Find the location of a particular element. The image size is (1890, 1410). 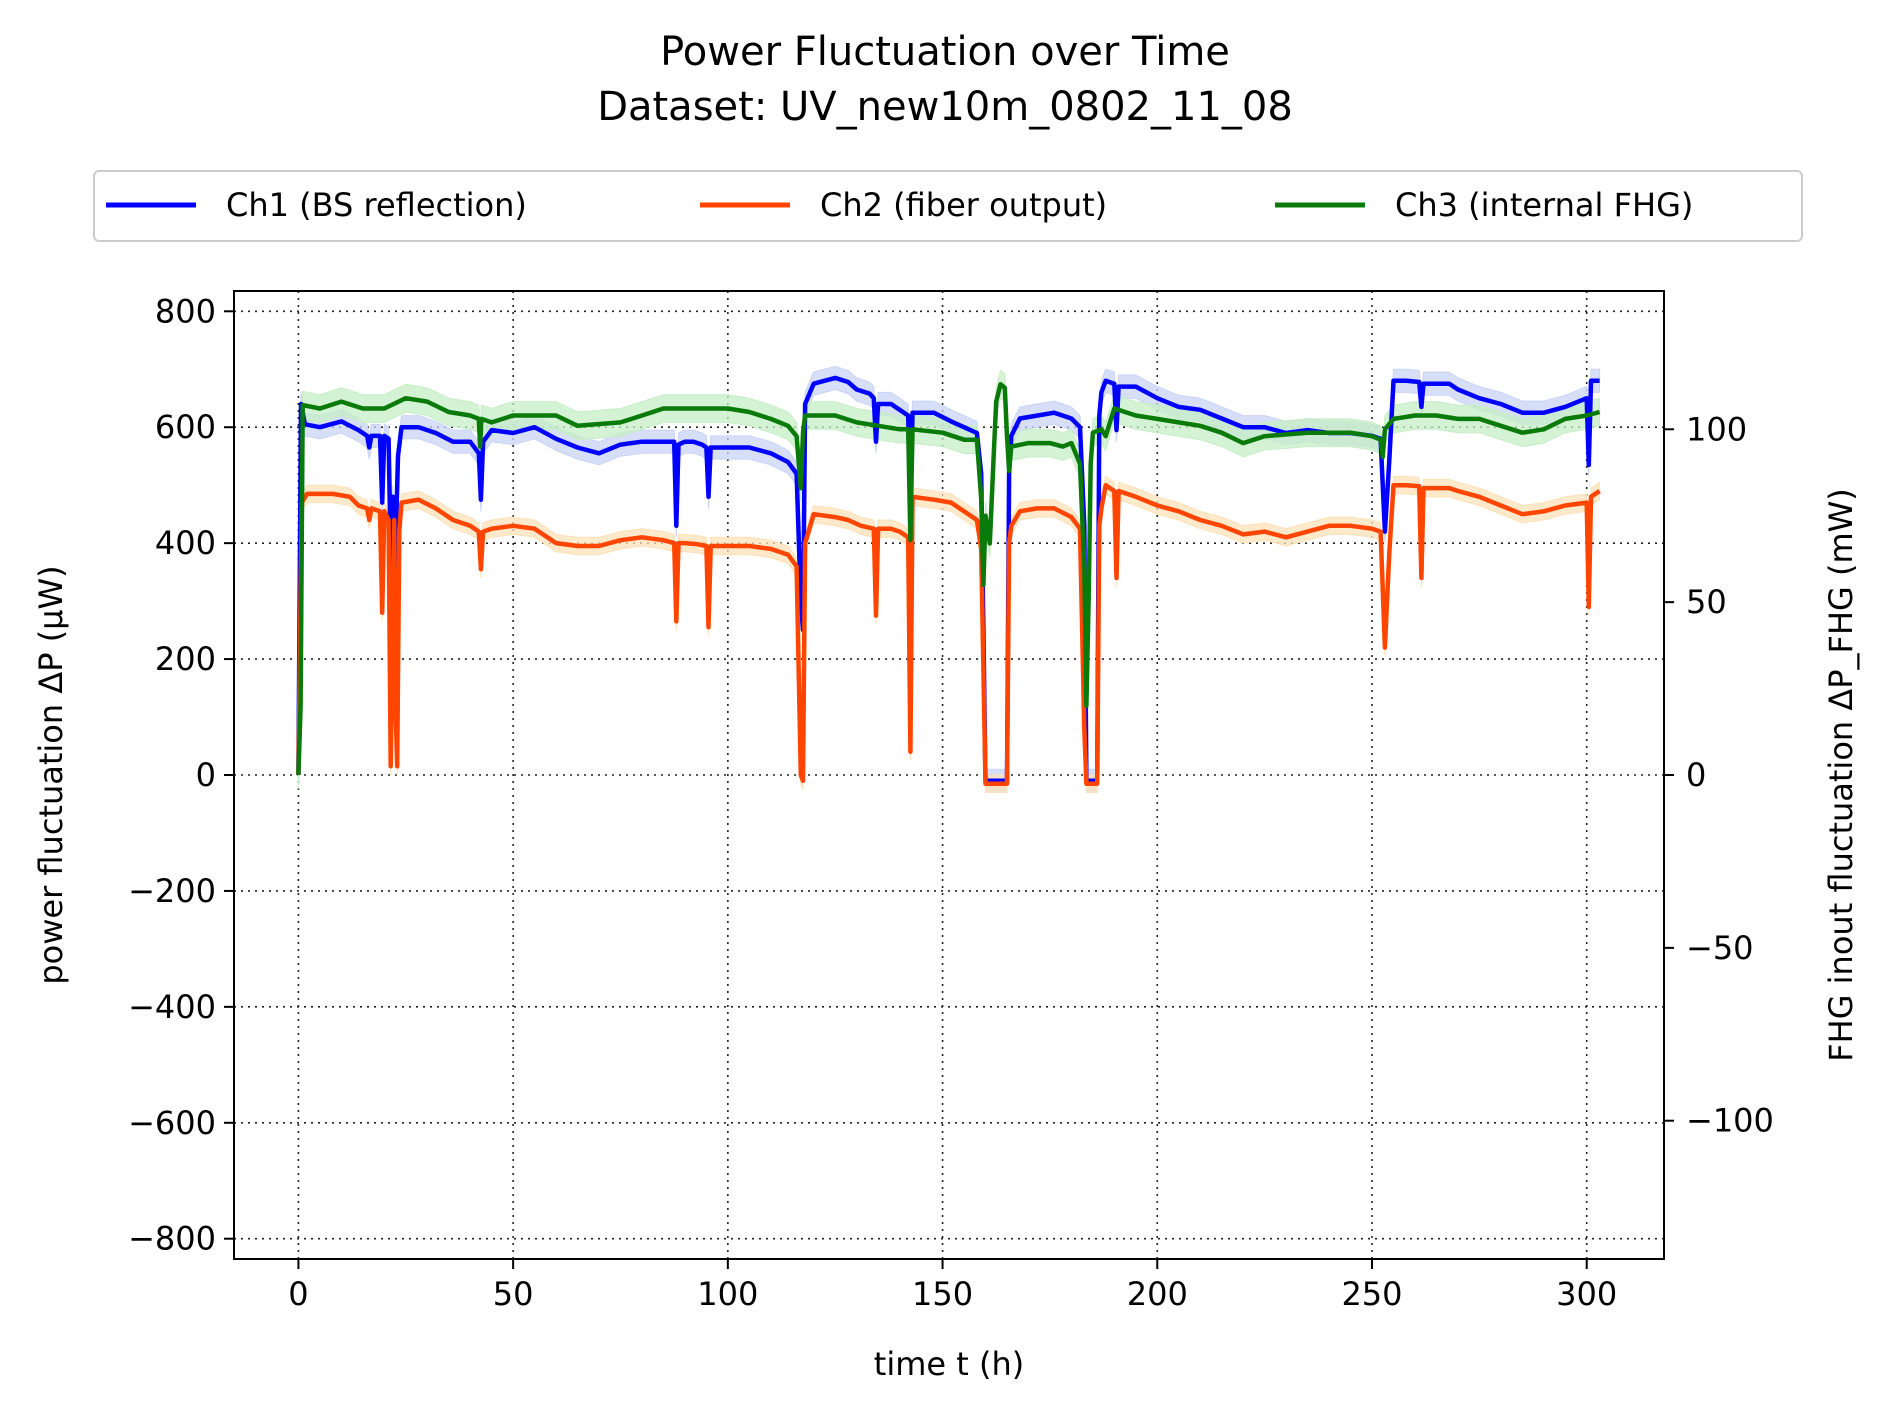

legend-label-ch2: Ch2 (fiber output) is located at coordinates (963, 205).